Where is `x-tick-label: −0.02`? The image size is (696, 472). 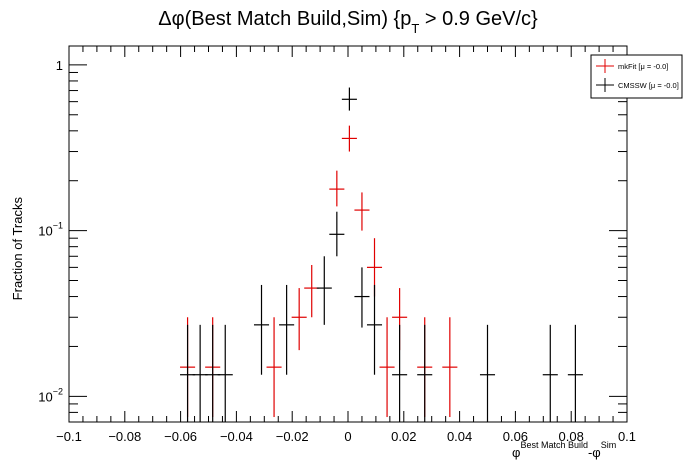 x-tick-label: −0.02 is located at coordinates (292, 436).